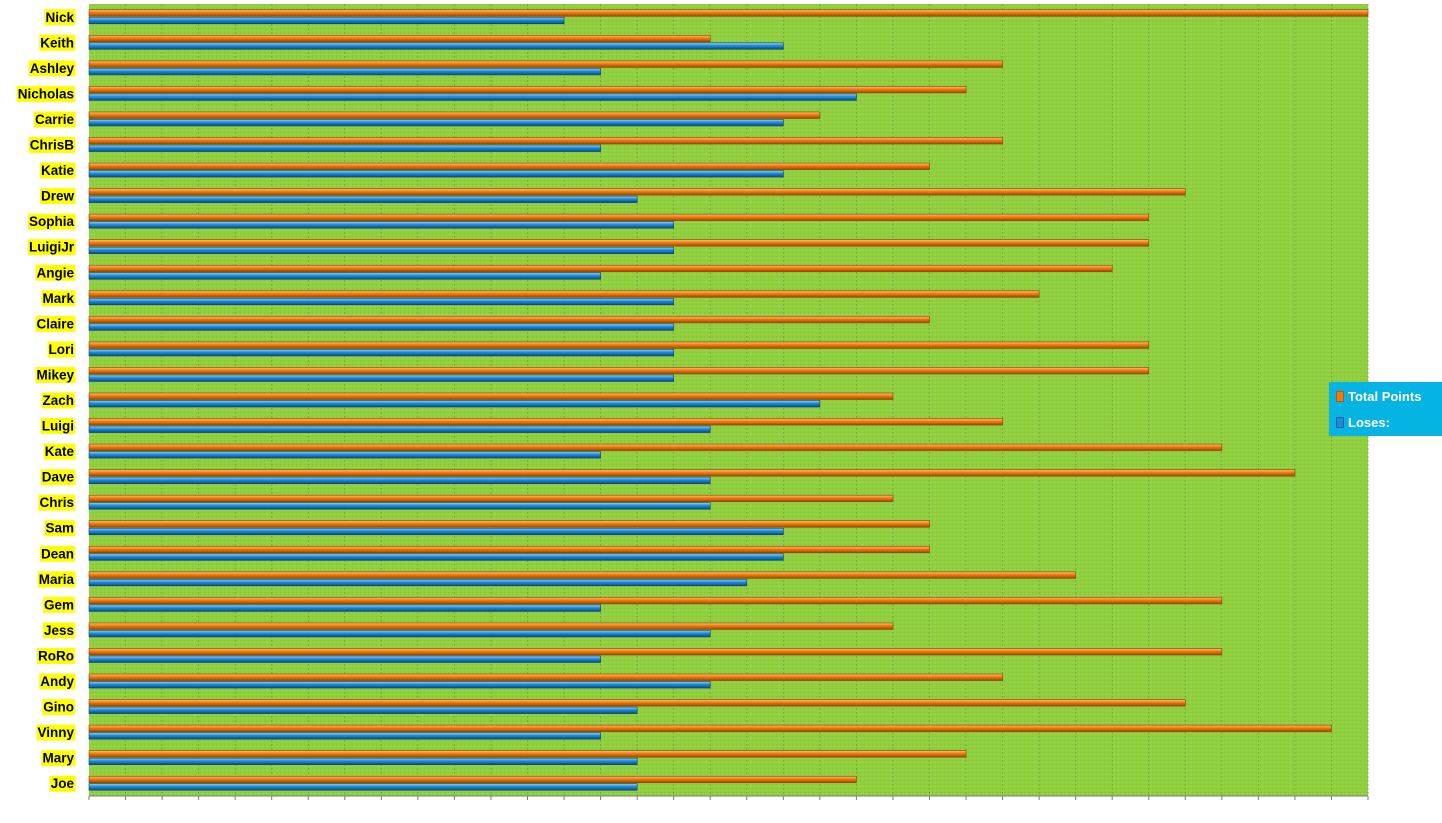  What do you see at coordinates (399, 429) in the screenshot?
I see `bar-loses-luigi` at bounding box center [399, 429].